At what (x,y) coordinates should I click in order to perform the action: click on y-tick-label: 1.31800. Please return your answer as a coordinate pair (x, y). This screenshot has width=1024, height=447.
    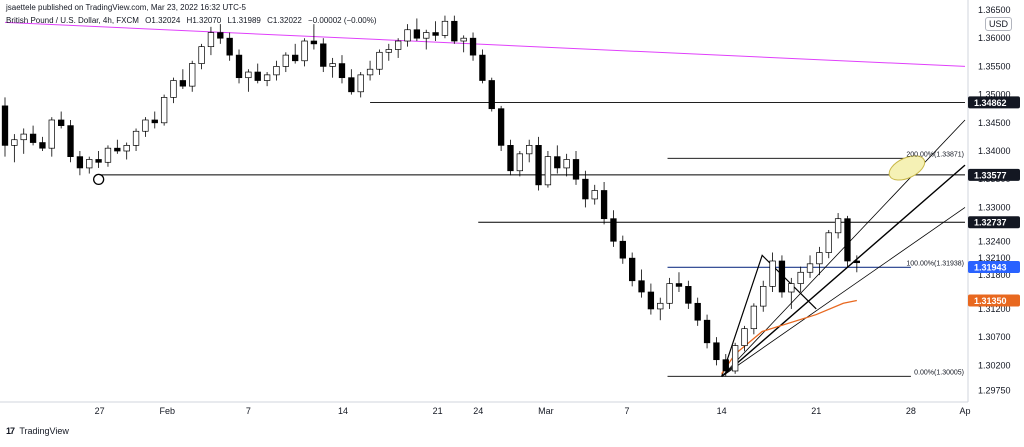
    Looking at the image, I should click on (994, 275).